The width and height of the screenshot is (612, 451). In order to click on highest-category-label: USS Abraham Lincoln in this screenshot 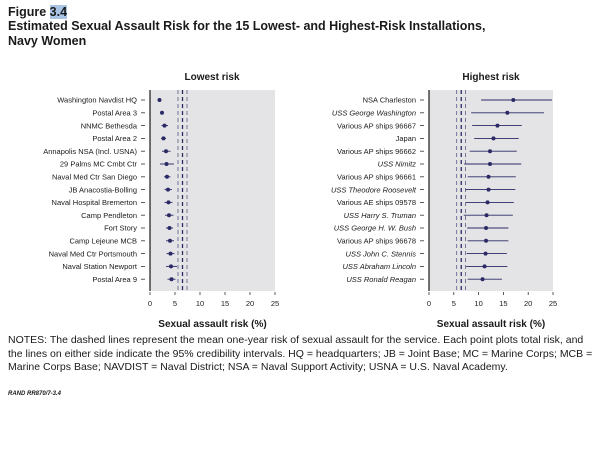, I will do `click(379, 266)`.